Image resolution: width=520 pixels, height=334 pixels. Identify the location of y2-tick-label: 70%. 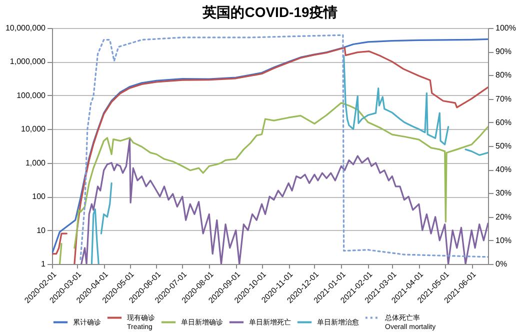
(504, 99).